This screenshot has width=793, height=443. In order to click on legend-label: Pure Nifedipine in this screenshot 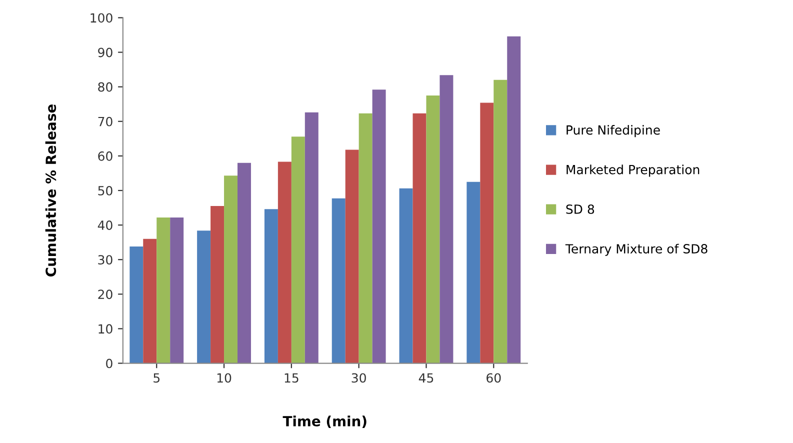, I will do `click(613, 131)`.